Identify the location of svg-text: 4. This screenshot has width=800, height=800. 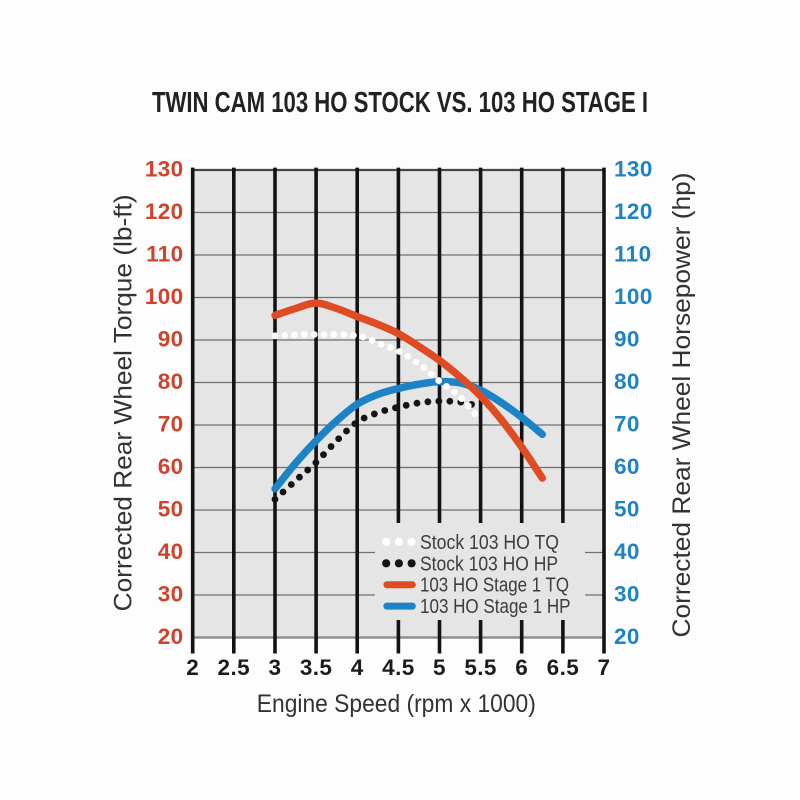
(357, 667).